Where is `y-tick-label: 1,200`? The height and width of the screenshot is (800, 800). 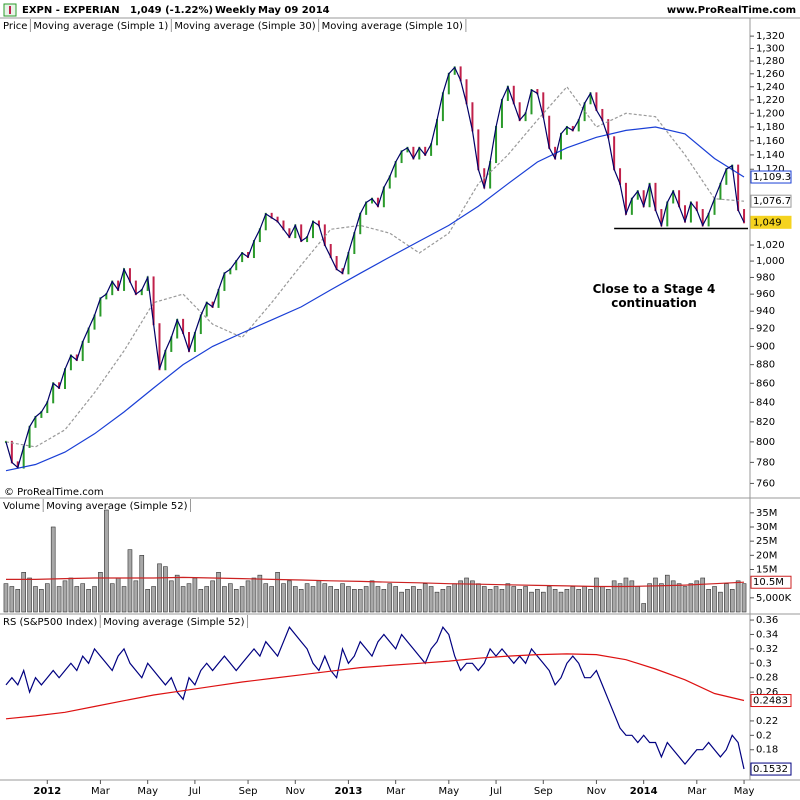 y-tick-label: 1,200 is located at coordinates (770, 113).